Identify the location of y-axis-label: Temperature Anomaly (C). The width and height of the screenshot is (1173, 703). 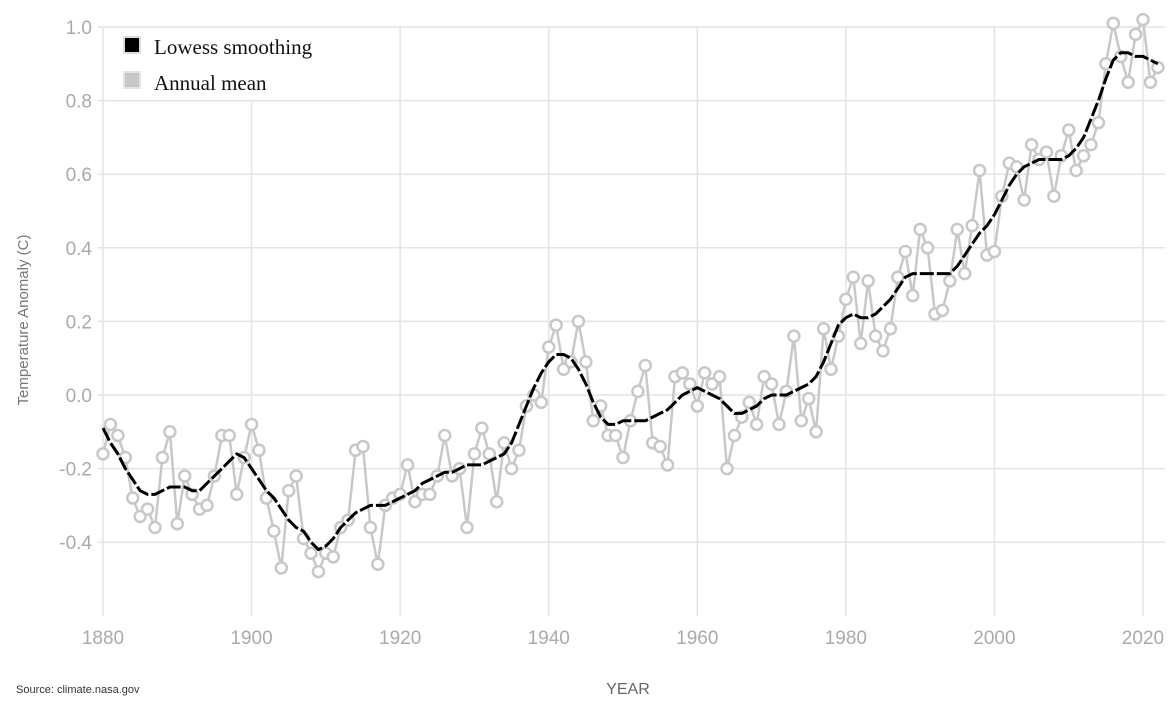
(23, 320).